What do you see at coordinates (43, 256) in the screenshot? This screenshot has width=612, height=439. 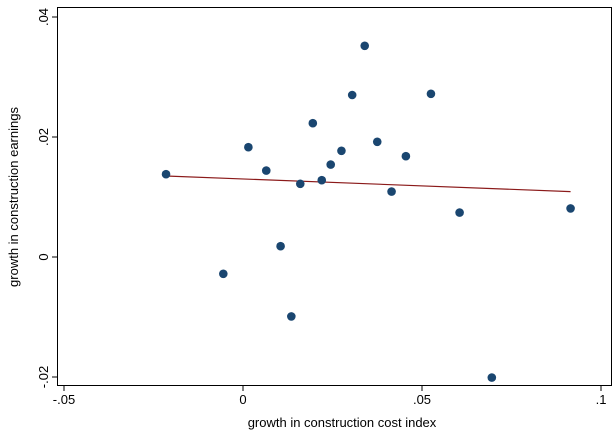 I see `y-tick-label: 0` at bounding box center [43, 256].